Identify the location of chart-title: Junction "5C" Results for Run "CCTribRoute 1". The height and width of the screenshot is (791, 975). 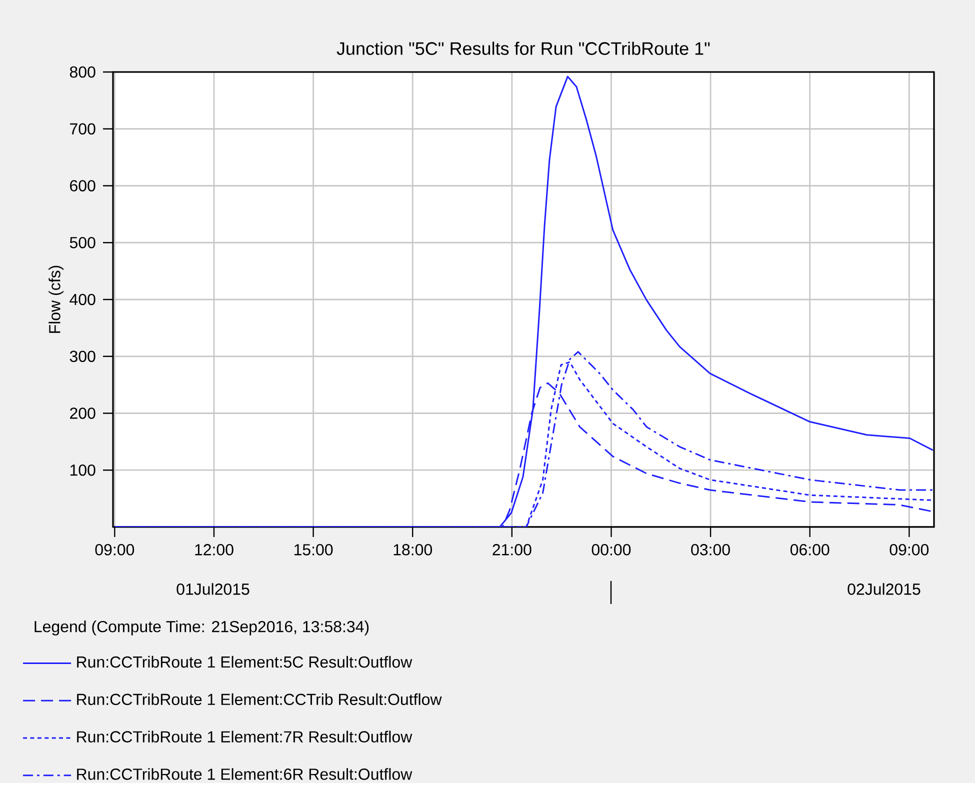
(523, 49).